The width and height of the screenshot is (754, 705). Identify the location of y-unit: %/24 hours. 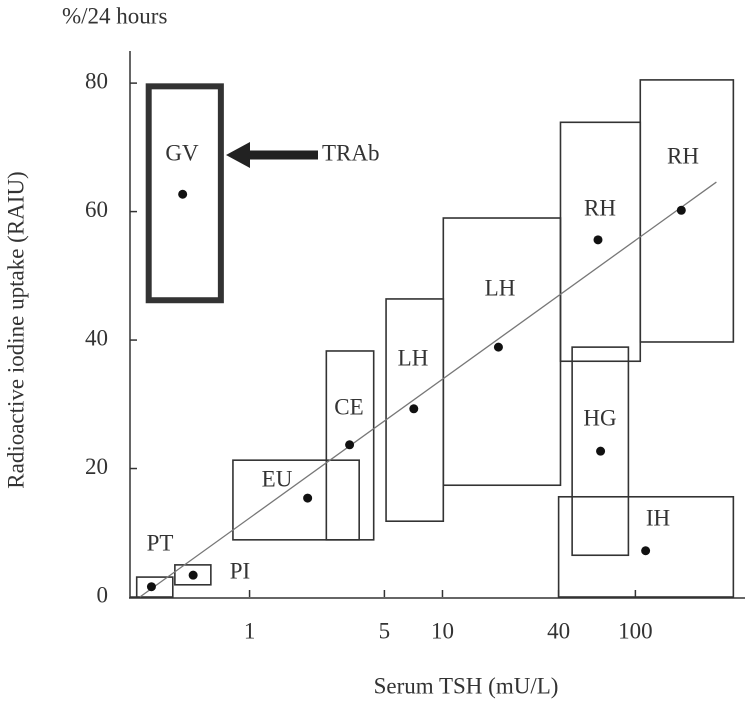
(114, 15).